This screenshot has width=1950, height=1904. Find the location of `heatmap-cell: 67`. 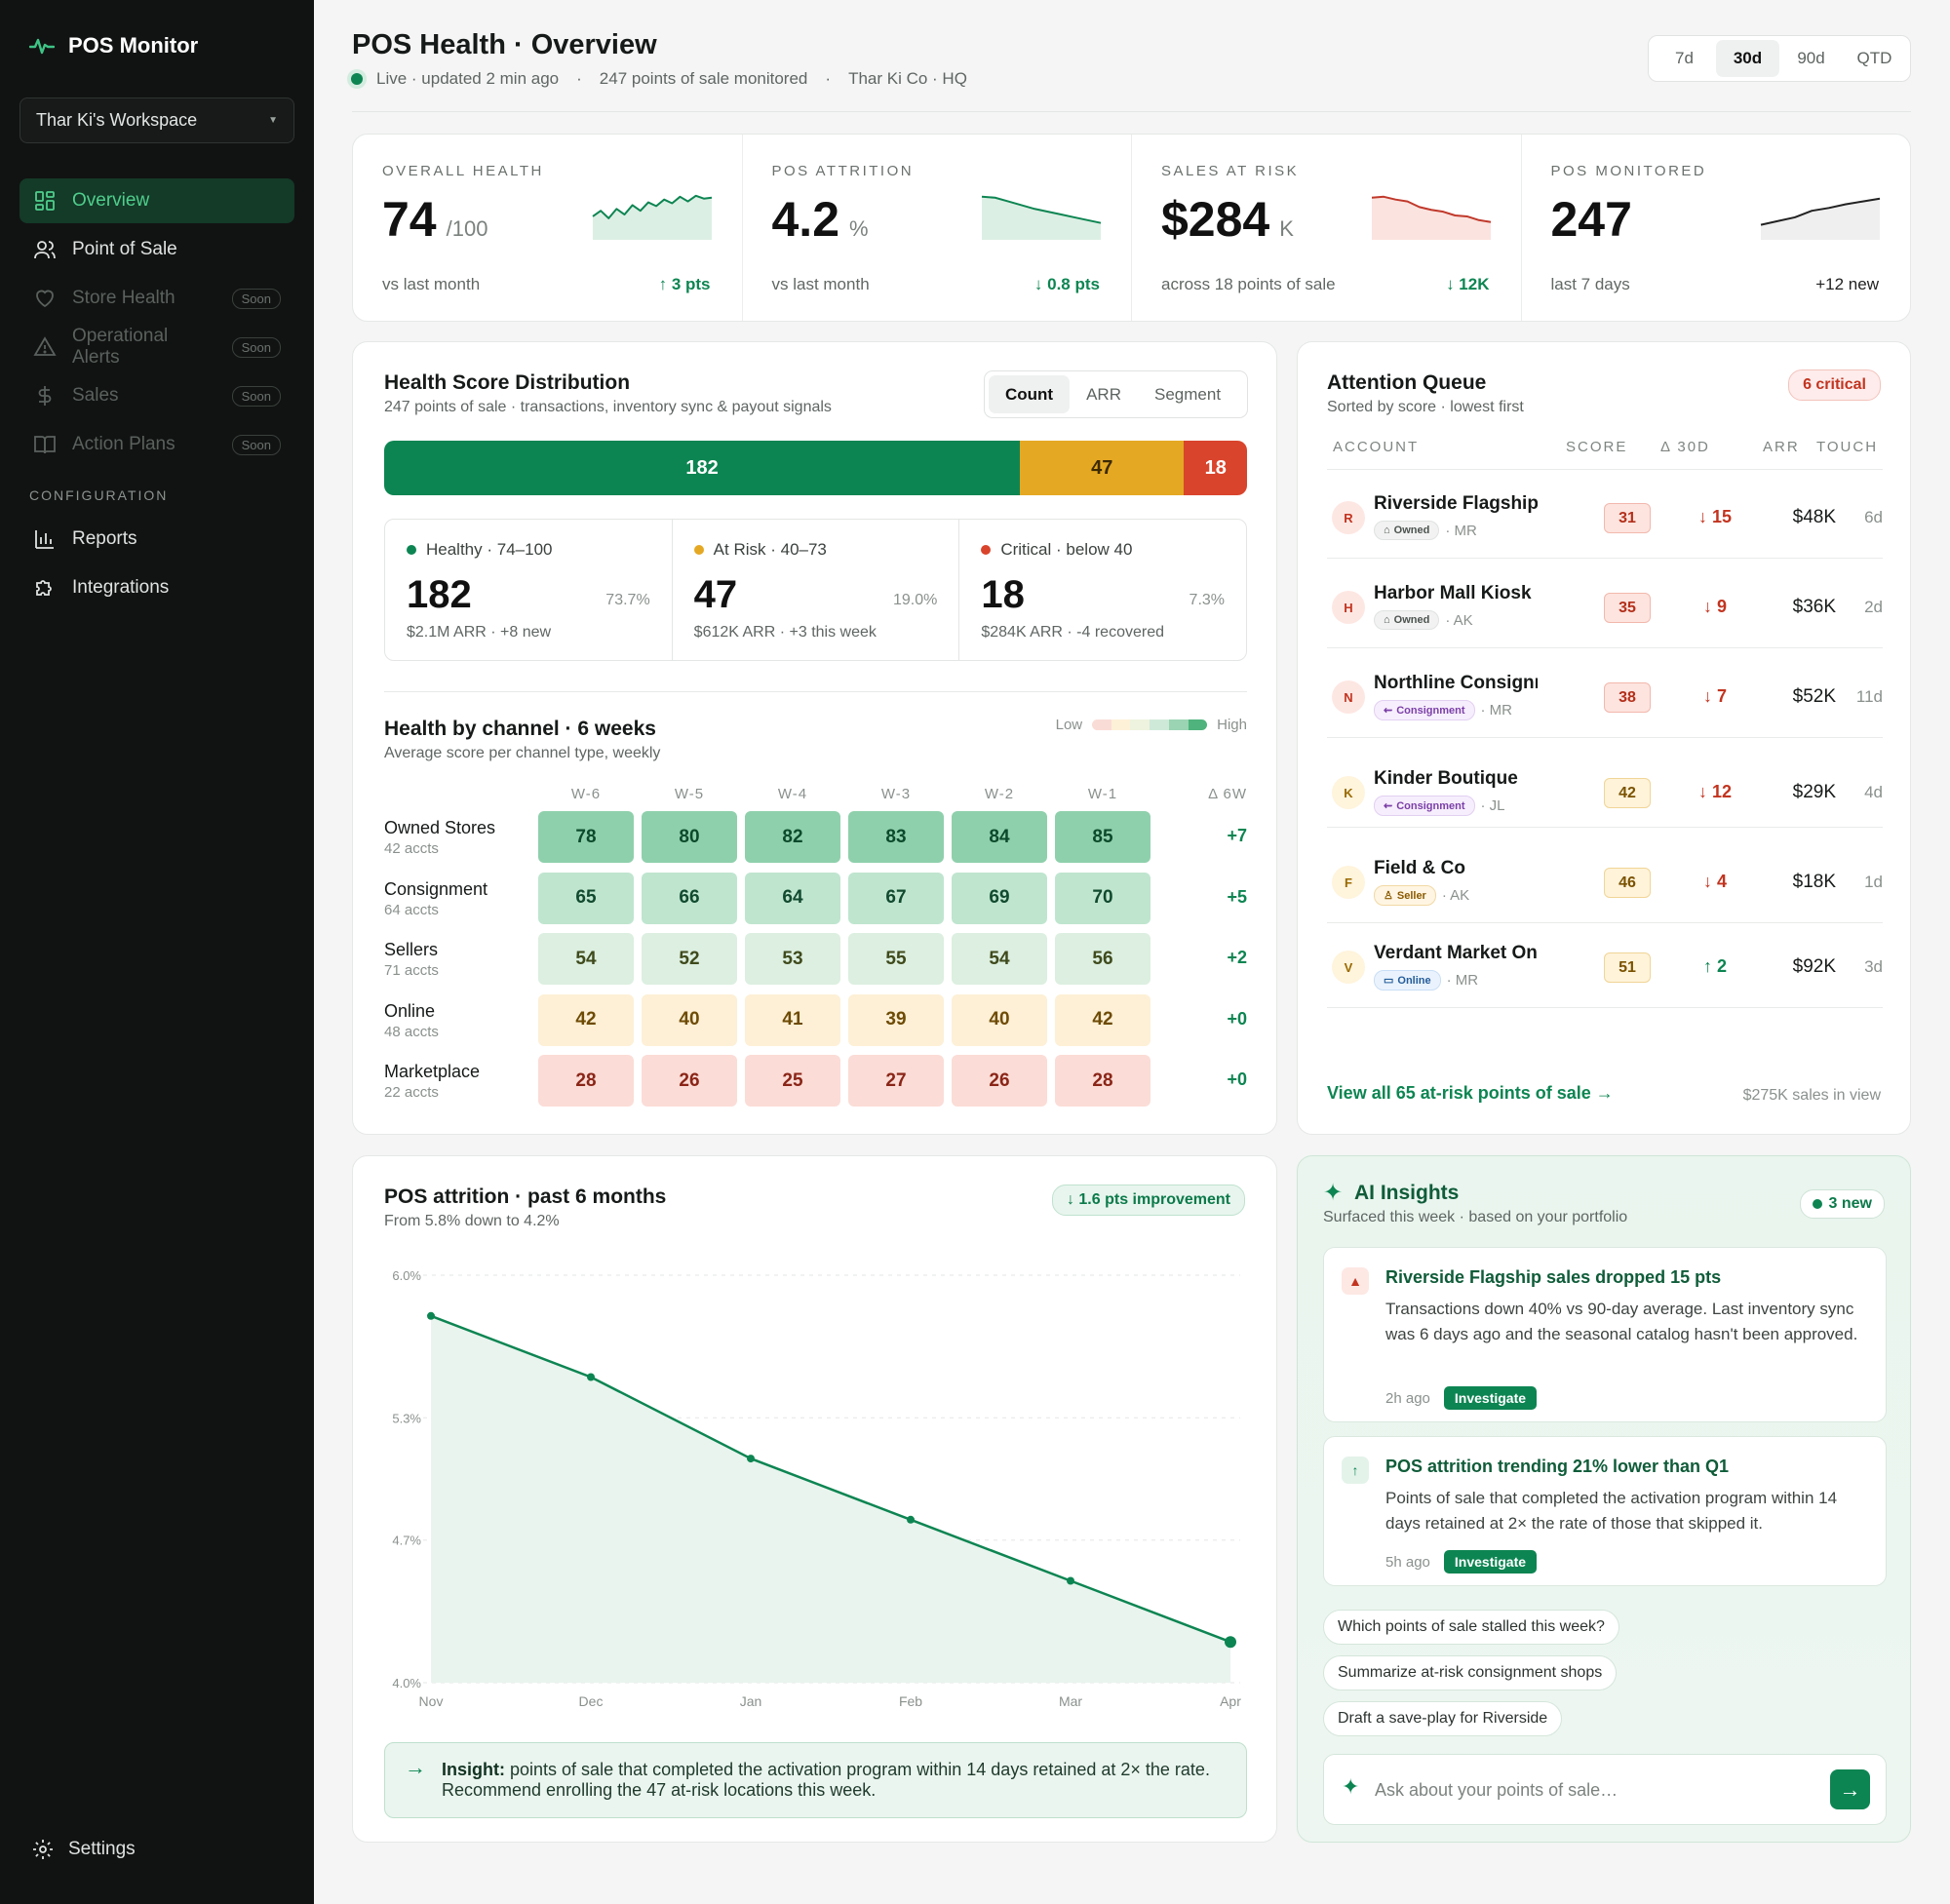

heatmap-cell: 67 is located at coordinates (896, 898).